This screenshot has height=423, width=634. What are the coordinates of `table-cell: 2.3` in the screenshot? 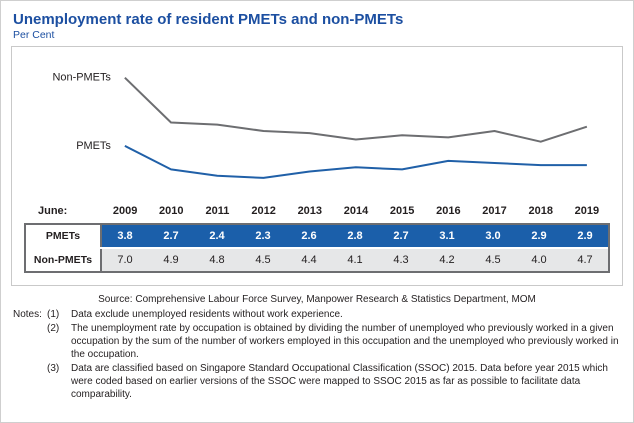 It's located at (263, 236).